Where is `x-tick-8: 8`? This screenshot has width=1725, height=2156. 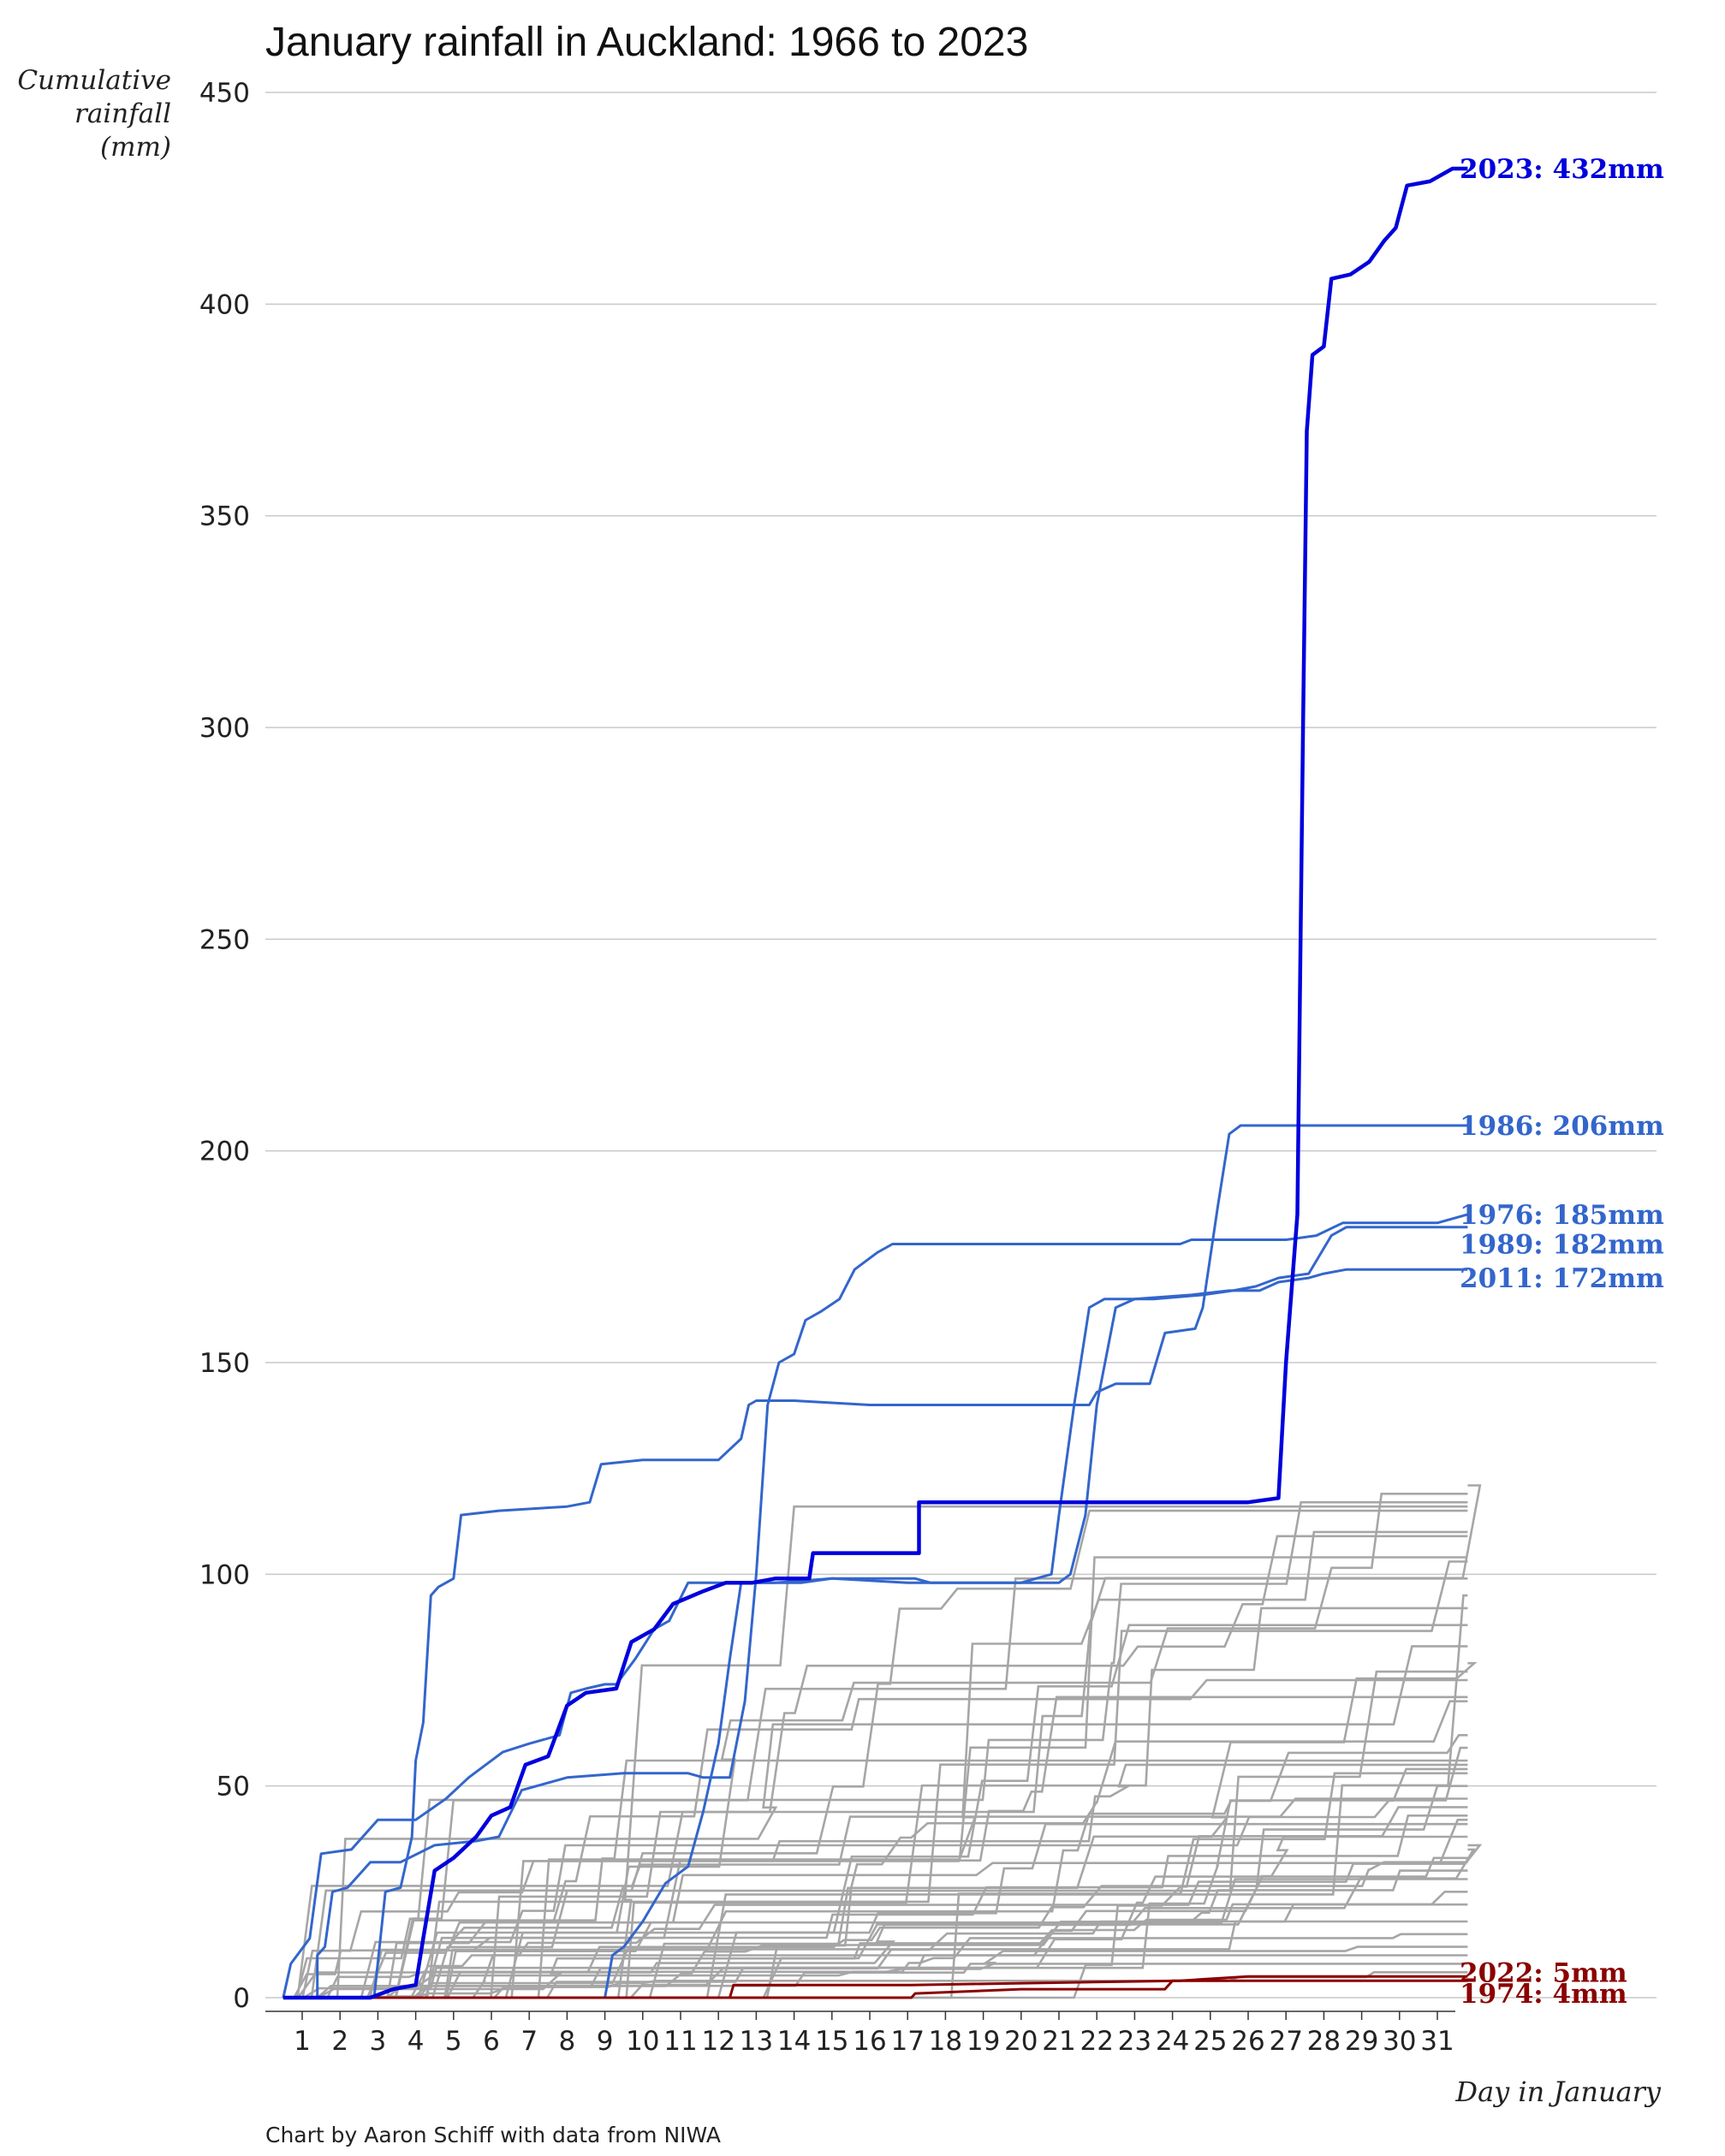 x-tick-8: 8 is located at coordinates (567, 2041).